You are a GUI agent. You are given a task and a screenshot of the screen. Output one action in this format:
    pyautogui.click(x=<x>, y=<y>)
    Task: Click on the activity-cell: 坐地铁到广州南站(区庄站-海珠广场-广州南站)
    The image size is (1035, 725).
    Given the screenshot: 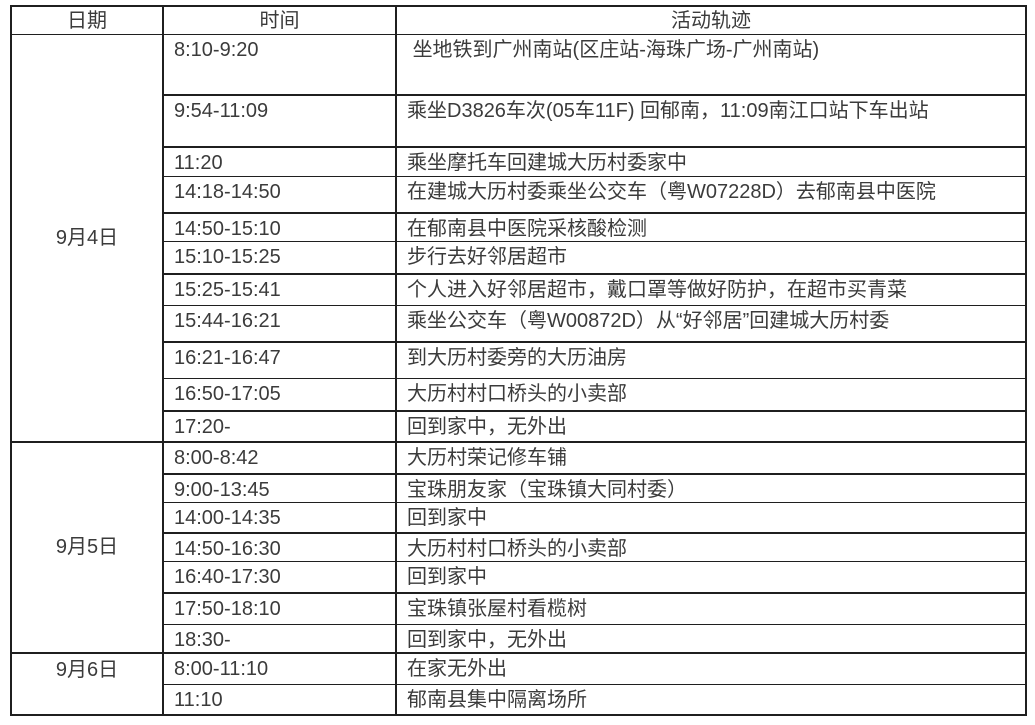 What is the action you would take?
    pyautogui.click(x=711, y=65)
    